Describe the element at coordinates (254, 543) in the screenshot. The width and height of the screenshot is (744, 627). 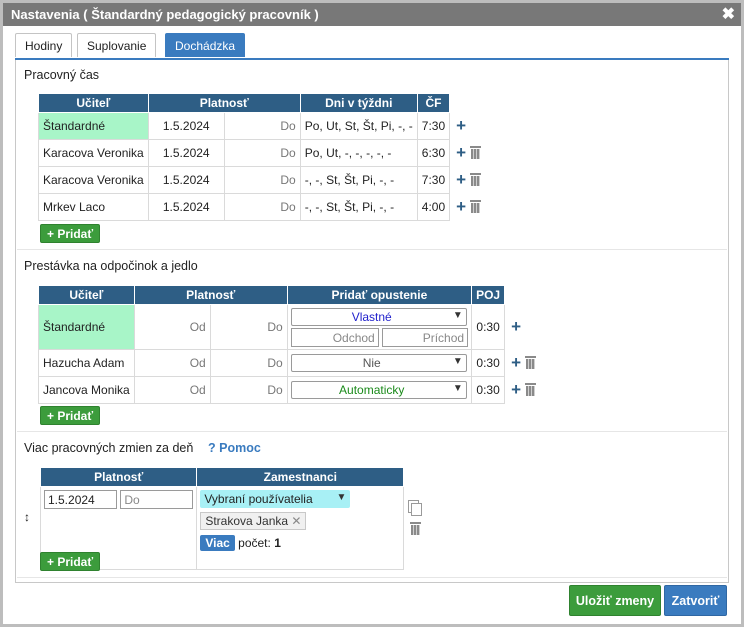
I see `count-label: počet:` at that location.